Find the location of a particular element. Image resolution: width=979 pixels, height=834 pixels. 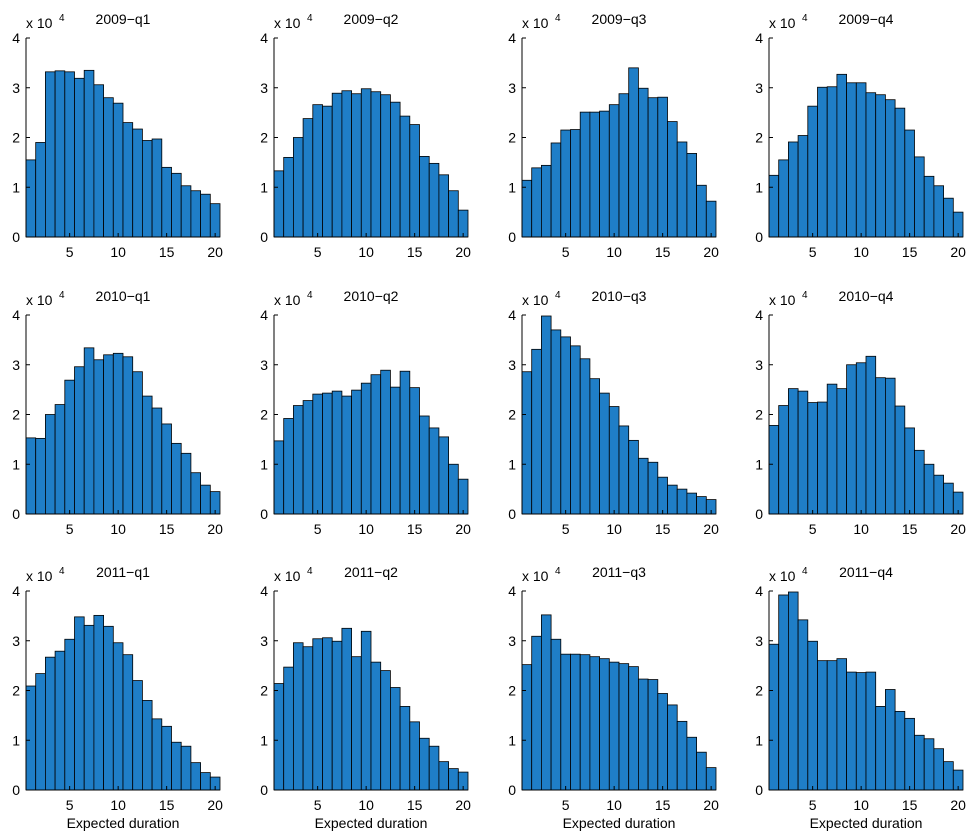

x-tick-label: 10 is located at coordinates (366, 805).